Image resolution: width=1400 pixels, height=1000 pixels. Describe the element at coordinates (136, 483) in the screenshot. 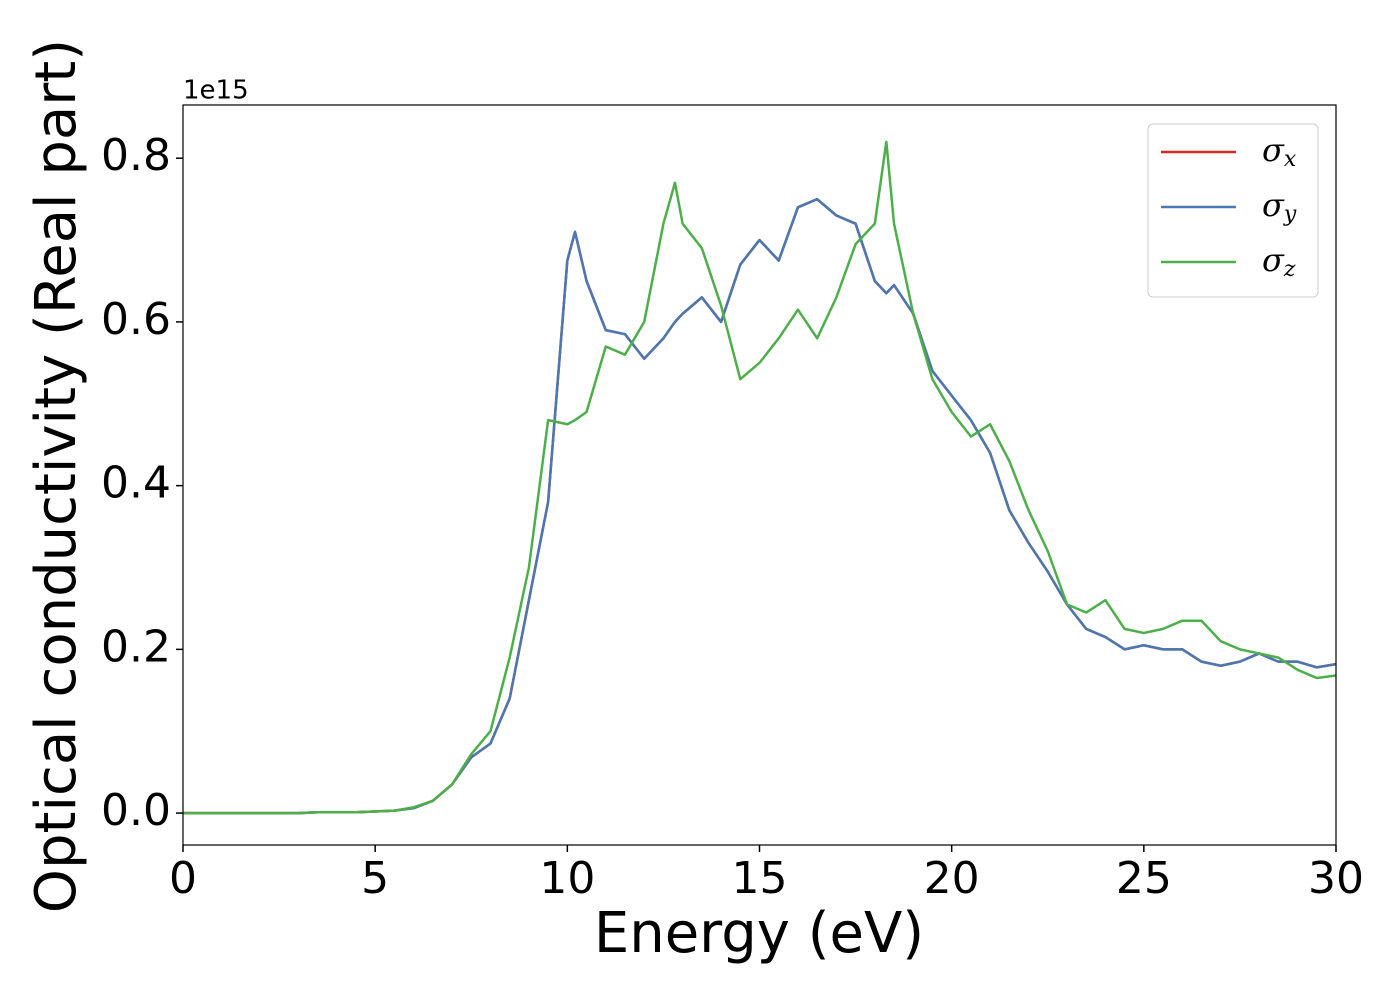

I see `y-tick-label: 0.4` at that location.